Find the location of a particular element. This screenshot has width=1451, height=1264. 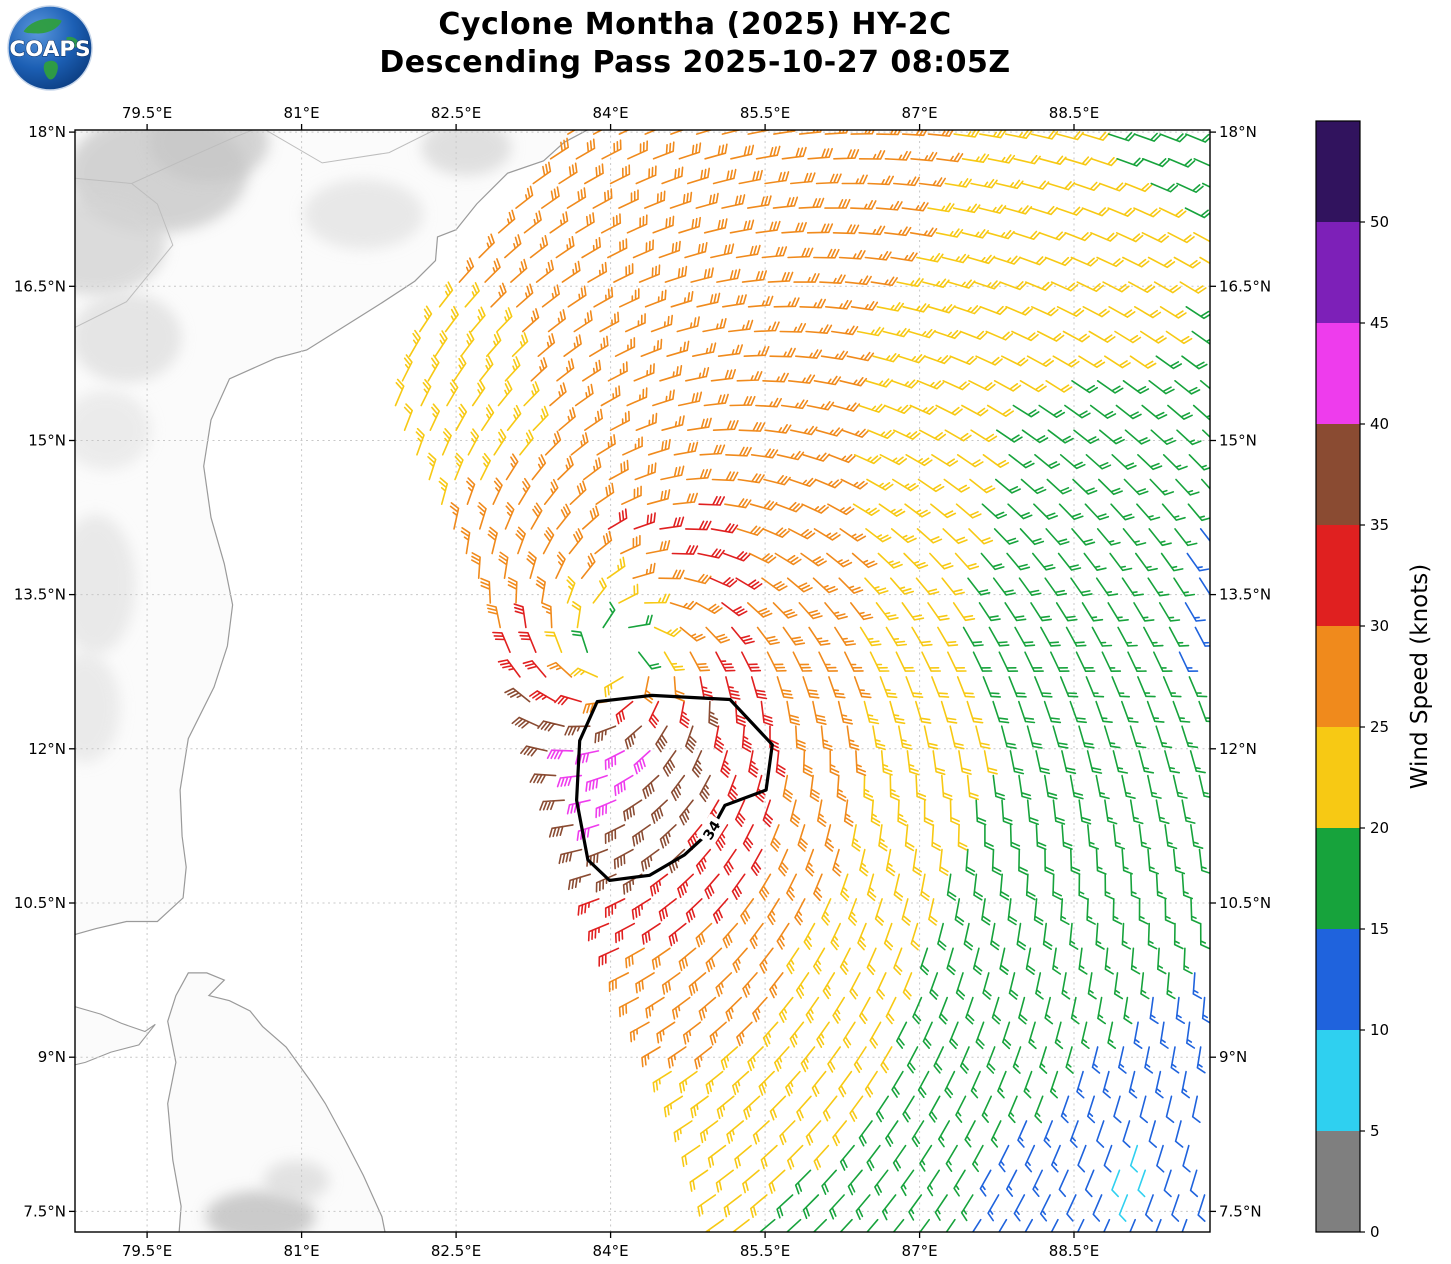

colorbar: 0 5 10 15 20 25 30 35 40 45 50 Wind Speed (knots) is located at coordinates (1374, 680).